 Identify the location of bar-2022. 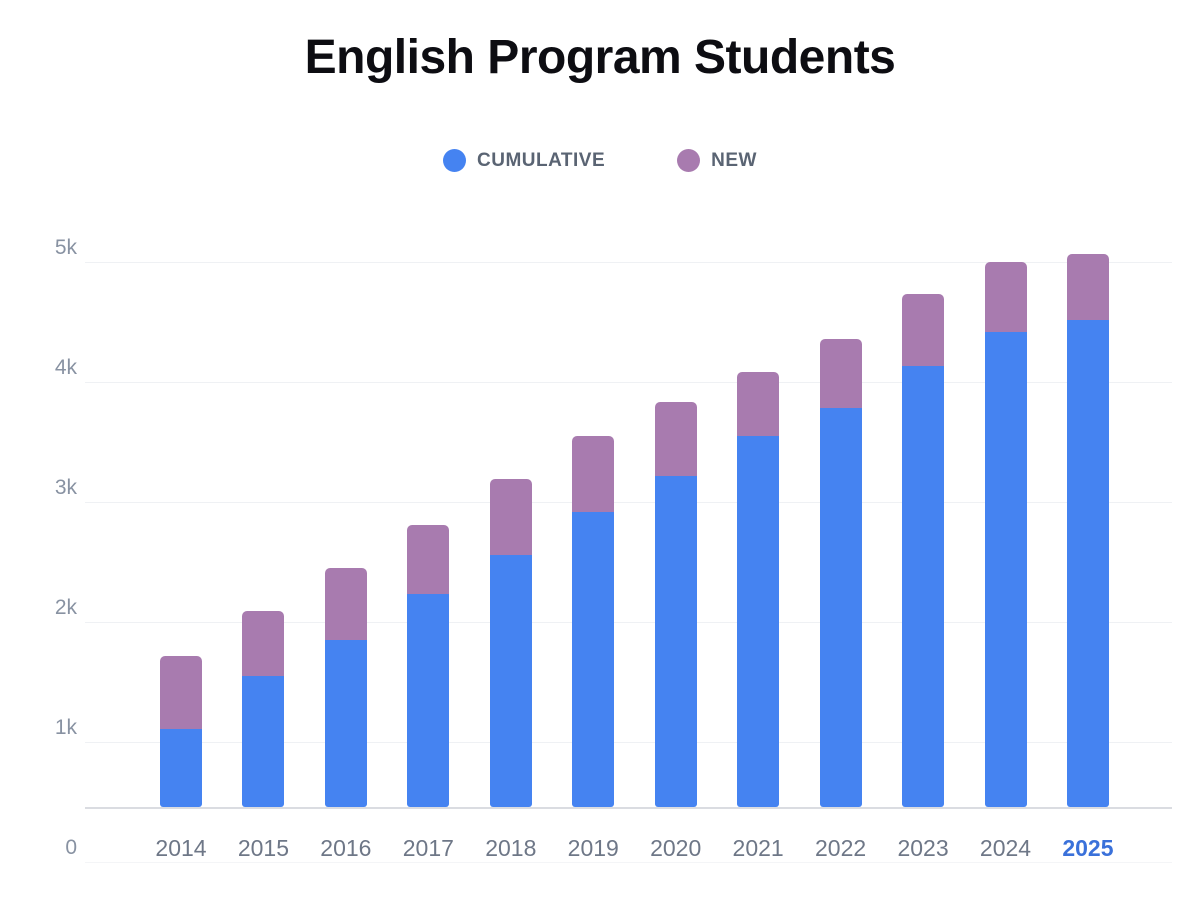
(840, 572).